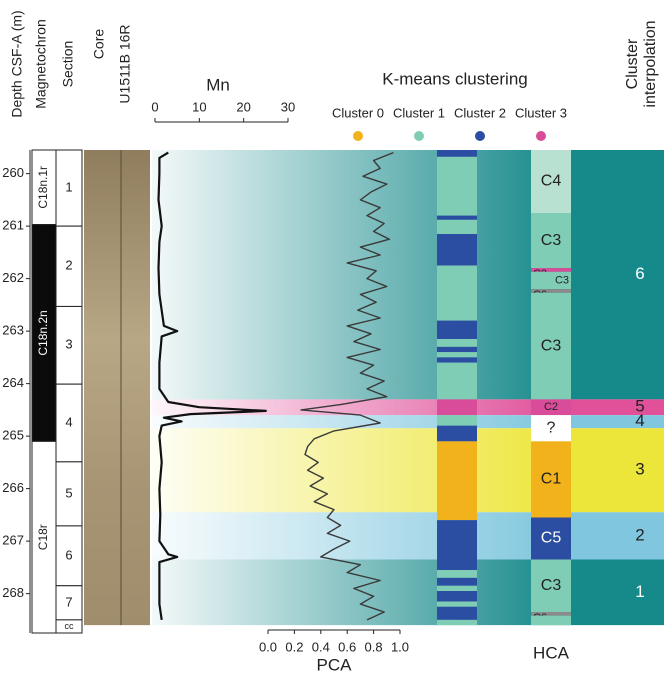 This screenshot has height=684, width=664. What do you see at coordinates (154, 106) in the screenshot?
I see `x-tick-label: 0` at bounding box center [154, 106].